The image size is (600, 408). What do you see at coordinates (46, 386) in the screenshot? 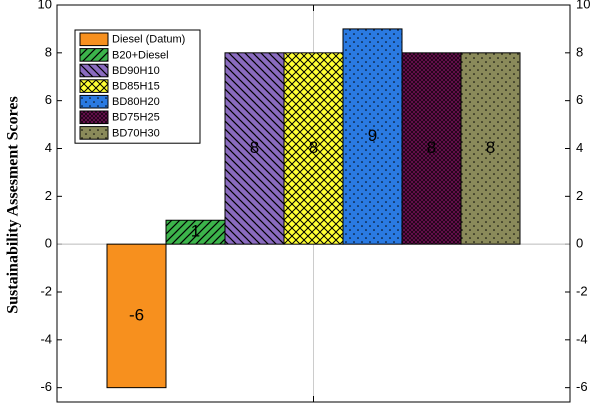
I see `y-tick-label: -6` at bounding box center [46, 386].